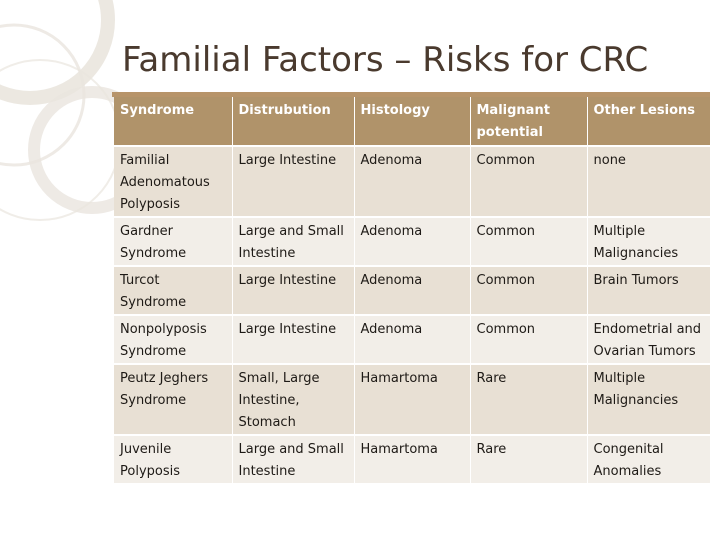 This screenshot has width=728, height=546. Describe the element at coordinates (173, 290) in the screenshot. I see `table-cell: Turcot Syndrome` at that location.